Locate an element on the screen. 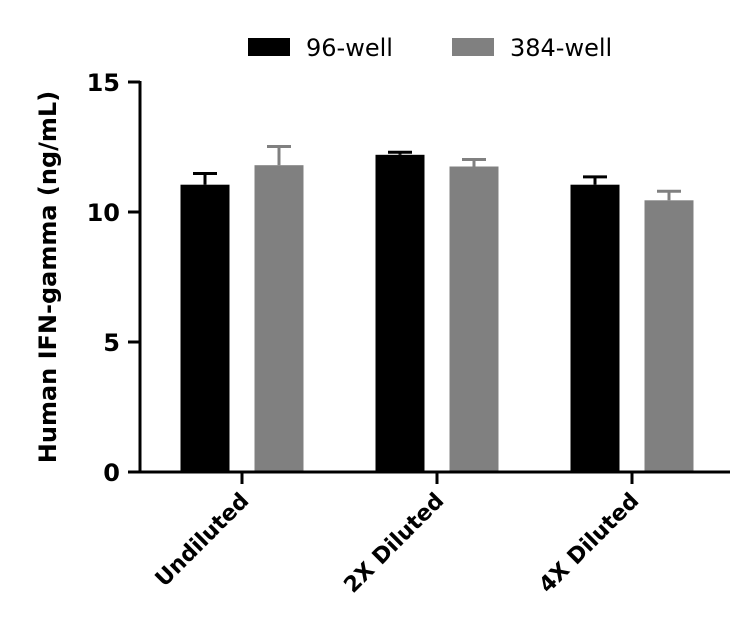 The image size is (750, 644). y-axis-title: Human IFN-gamma (ng/mL) is located at coordinates (48, 277).